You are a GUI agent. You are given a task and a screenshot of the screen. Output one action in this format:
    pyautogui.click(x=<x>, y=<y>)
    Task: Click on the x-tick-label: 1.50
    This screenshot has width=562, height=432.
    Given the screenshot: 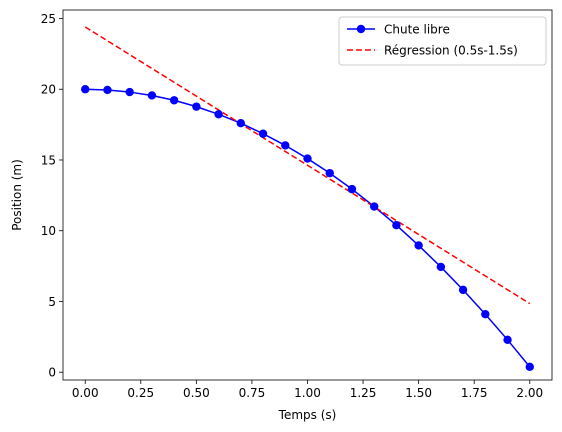 What is the action you would take?
    pyautogui.click(x=418, y=393)
    